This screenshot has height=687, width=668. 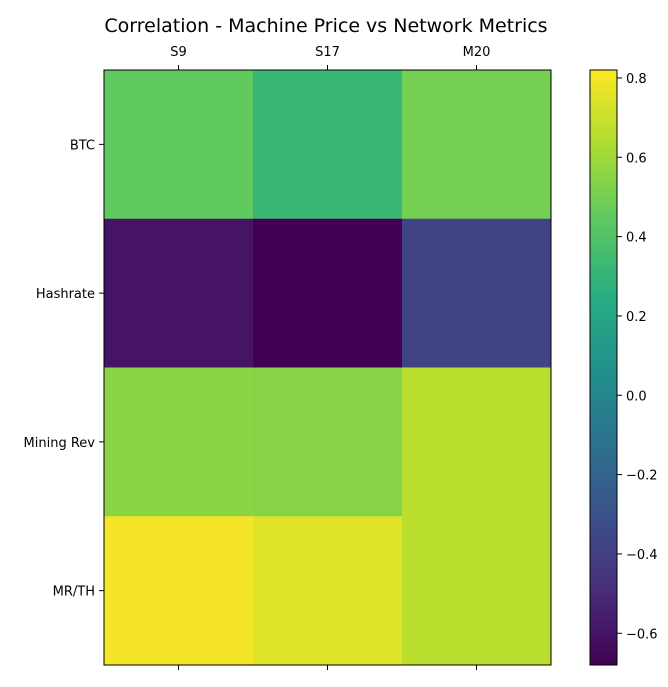 I want to click on row-label: Mining Rev, so click(x=60, y=443).